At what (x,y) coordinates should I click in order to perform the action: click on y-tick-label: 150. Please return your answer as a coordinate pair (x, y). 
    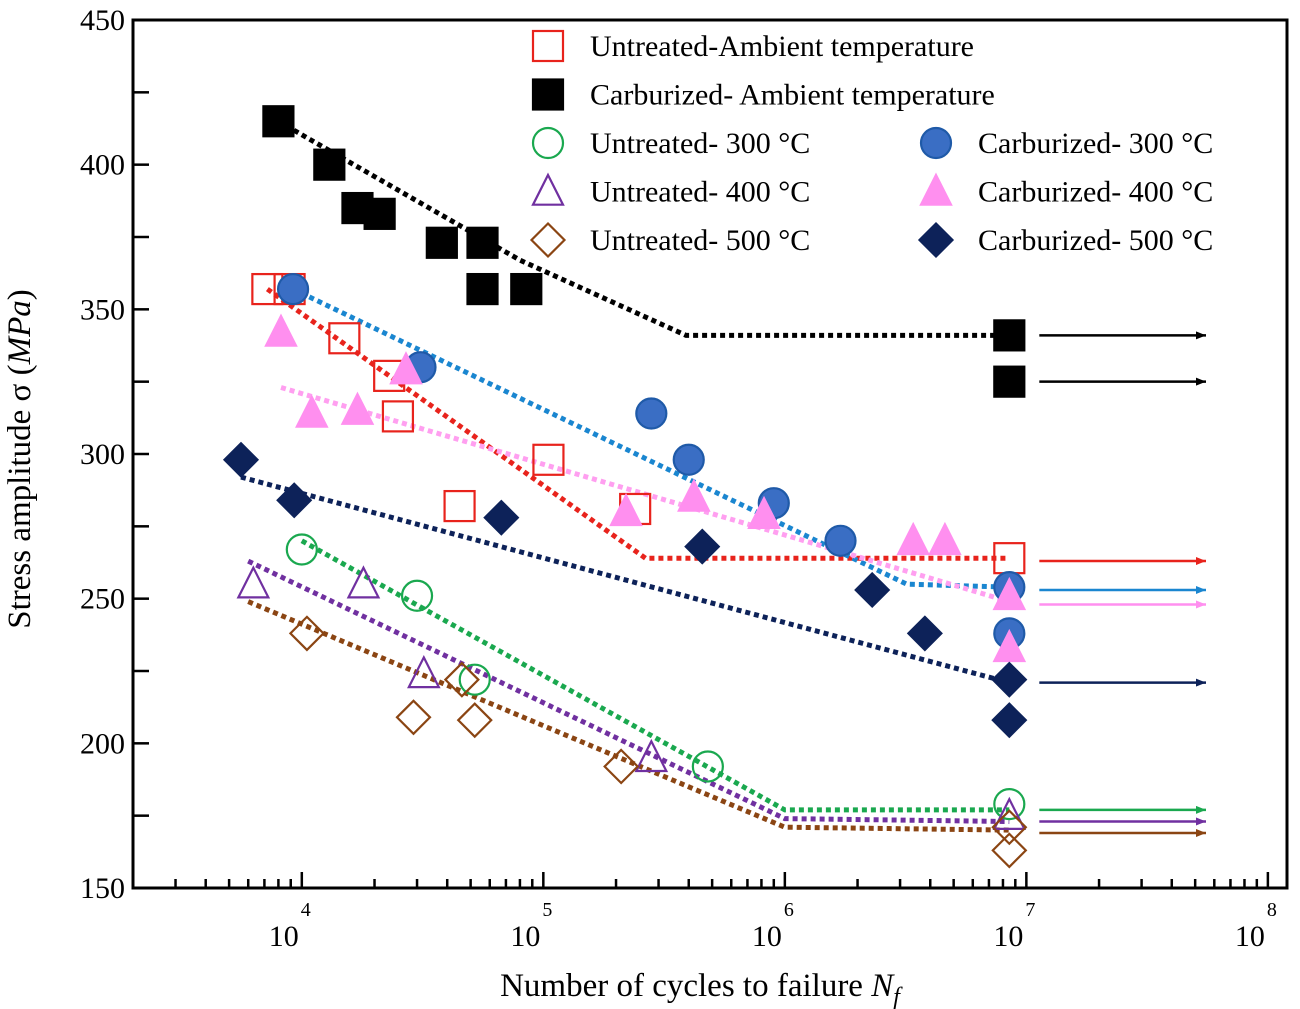
    Looking at the image, I should click on (102, 888).